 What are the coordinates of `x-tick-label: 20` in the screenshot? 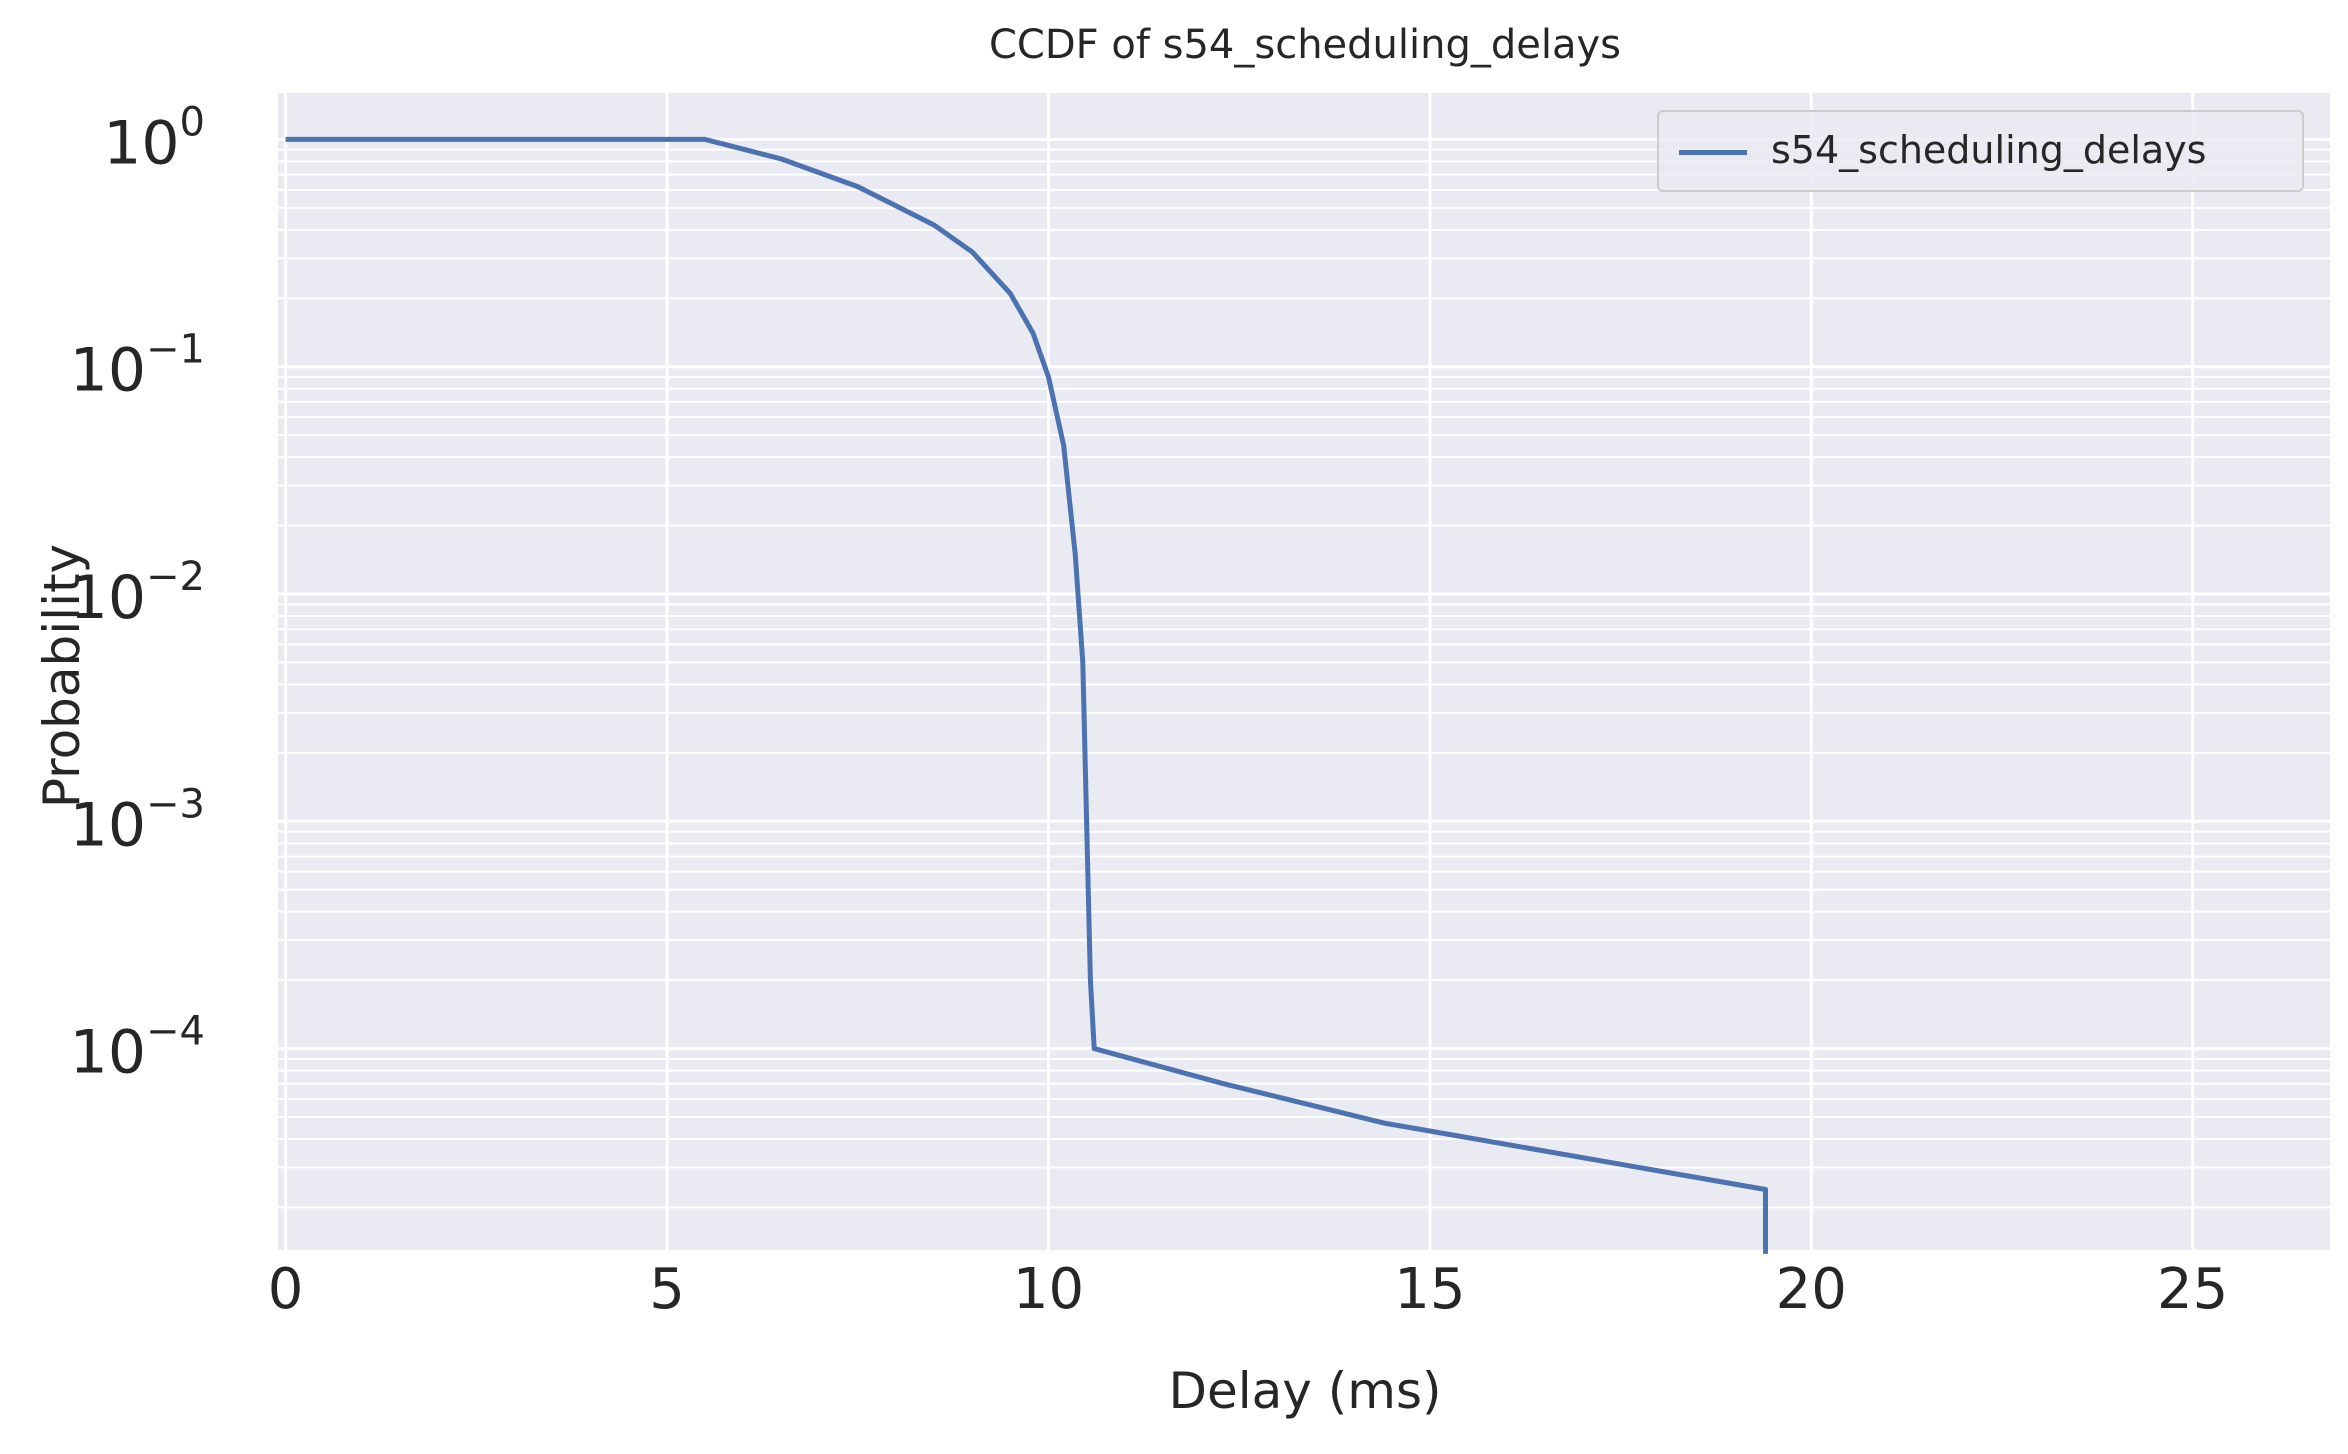 It's located at (1811, 1289).